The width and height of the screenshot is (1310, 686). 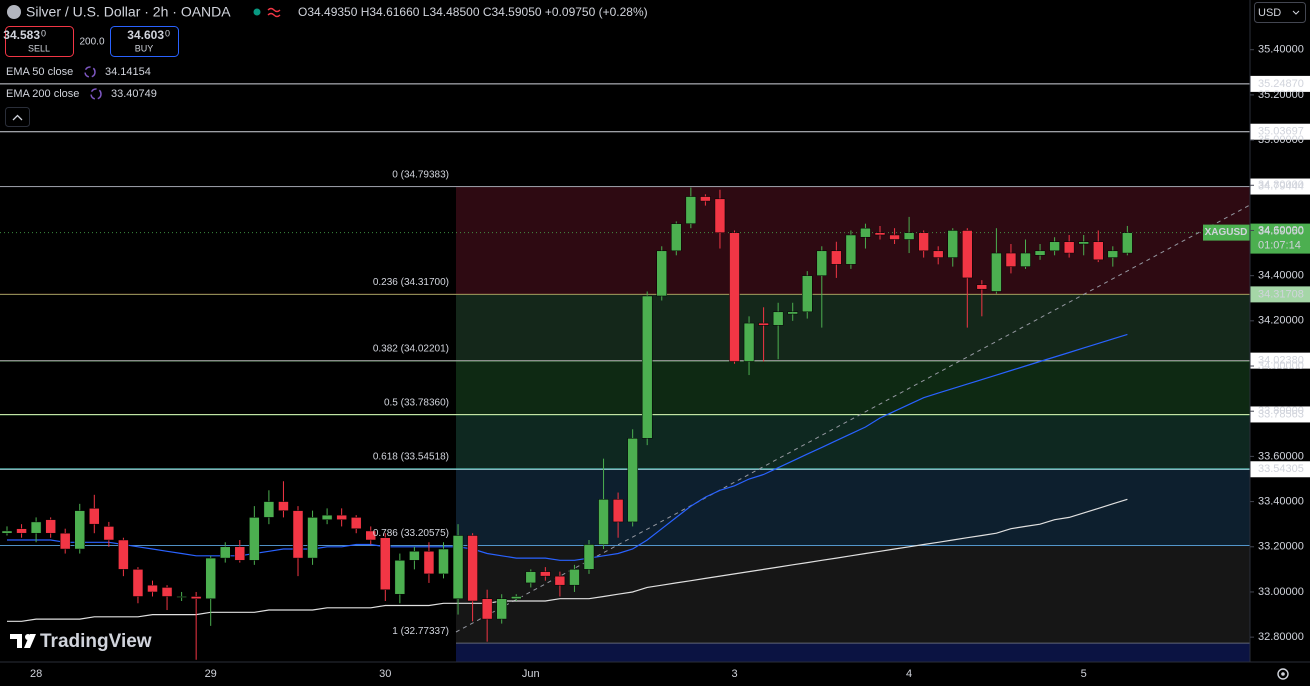 I want to click on currency: USD, so click(x=1269, y=13).